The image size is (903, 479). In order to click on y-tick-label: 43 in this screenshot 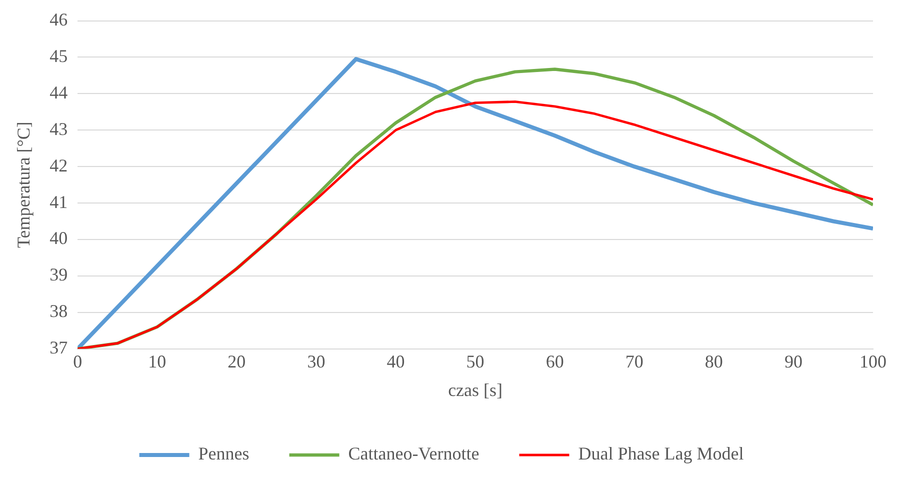, I will do `click(59, 128)`.